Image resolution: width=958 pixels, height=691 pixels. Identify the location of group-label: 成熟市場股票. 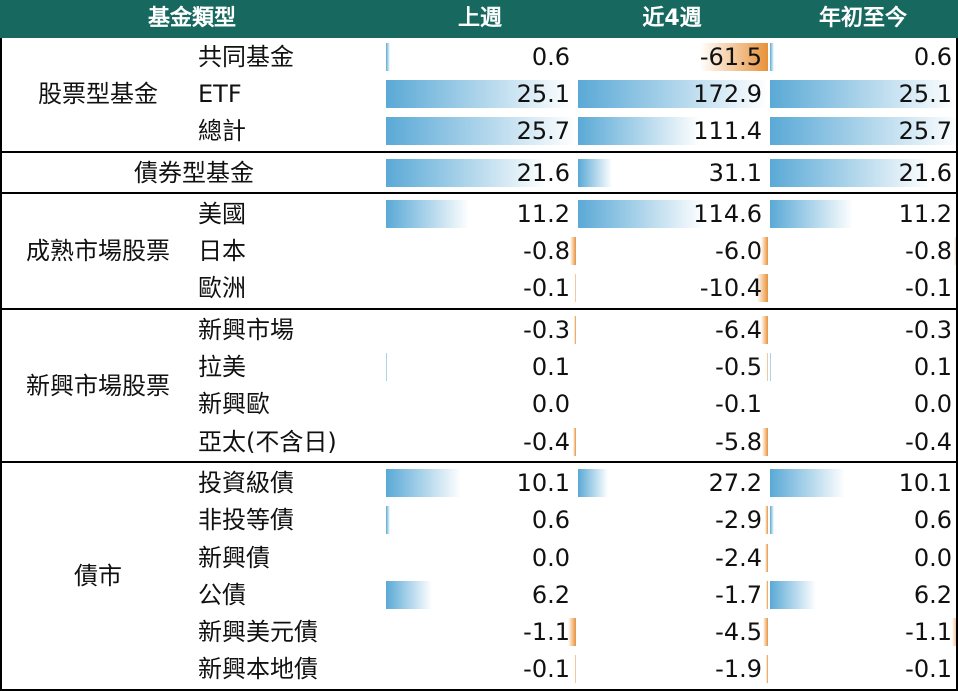
(98, 251).